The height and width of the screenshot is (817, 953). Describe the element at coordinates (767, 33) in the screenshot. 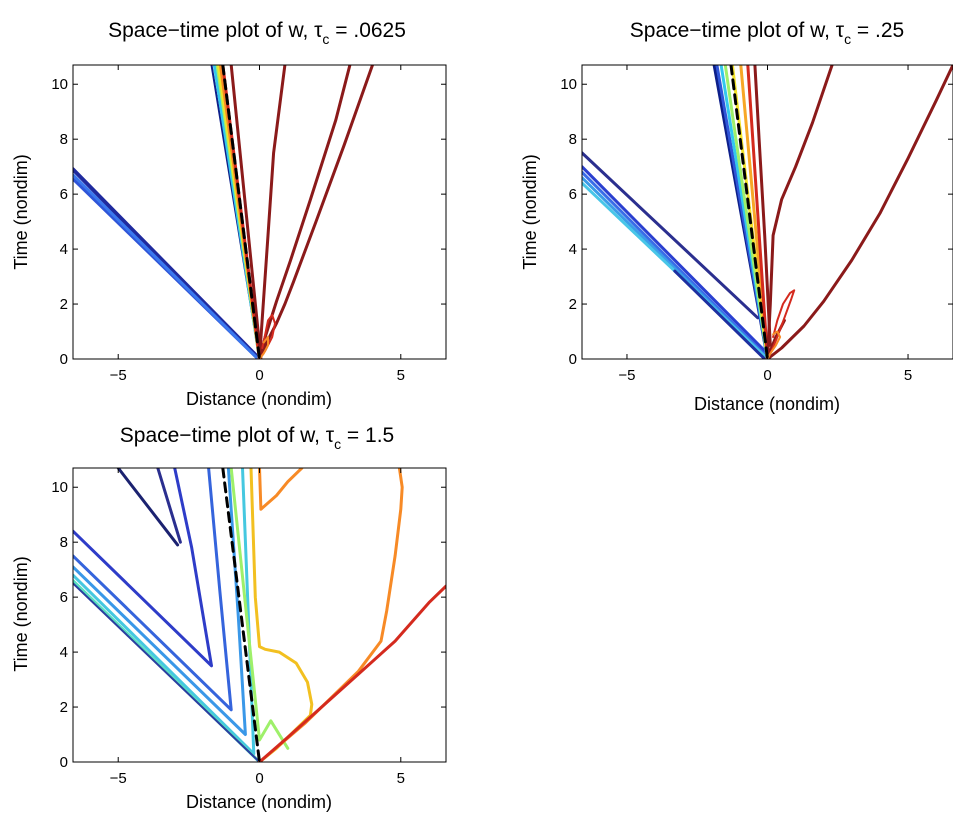

I see `panel-title: Space−time plot of w, τc = .25` at that location.